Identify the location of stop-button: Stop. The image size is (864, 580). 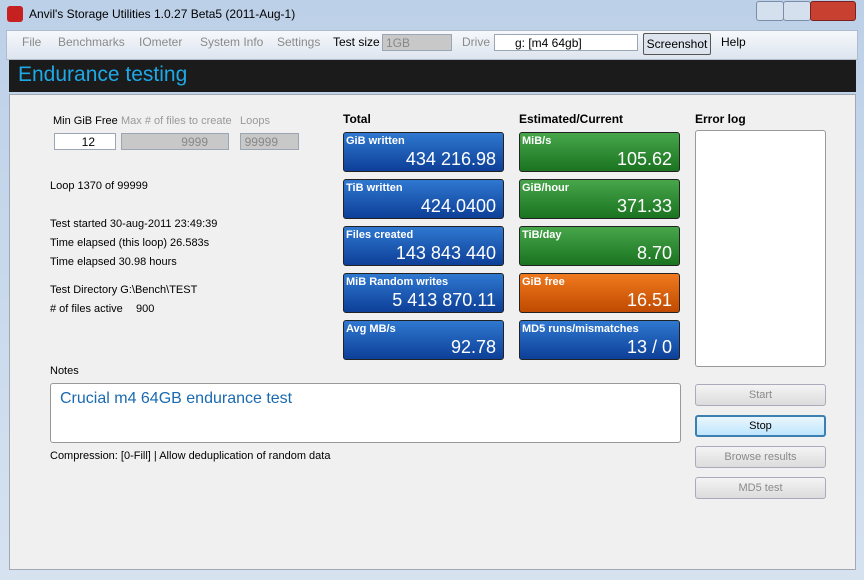
(760, 426).